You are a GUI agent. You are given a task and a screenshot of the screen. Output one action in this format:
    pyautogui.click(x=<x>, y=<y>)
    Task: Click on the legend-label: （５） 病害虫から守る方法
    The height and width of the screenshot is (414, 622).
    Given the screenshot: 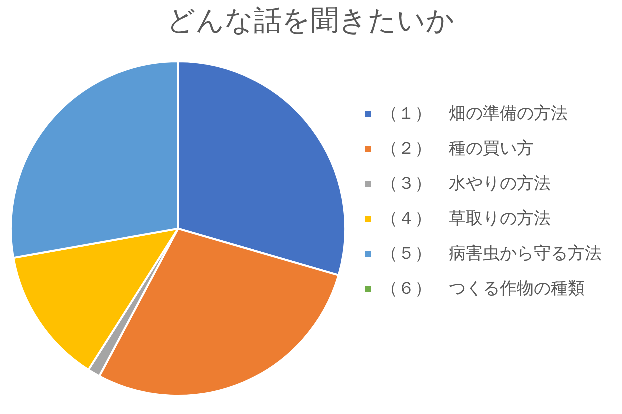 What is the action you would take?
    pyautogui.click(x=491, y=254)
    